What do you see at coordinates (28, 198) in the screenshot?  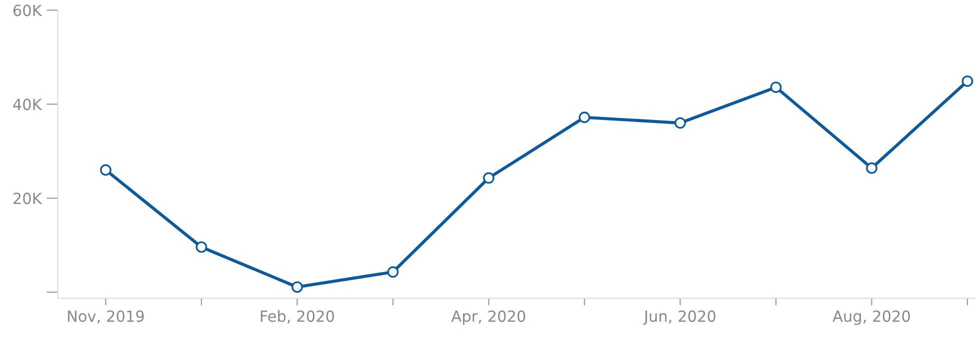 I see `y-tick-label: 20K` at bounding box center [28, 198].